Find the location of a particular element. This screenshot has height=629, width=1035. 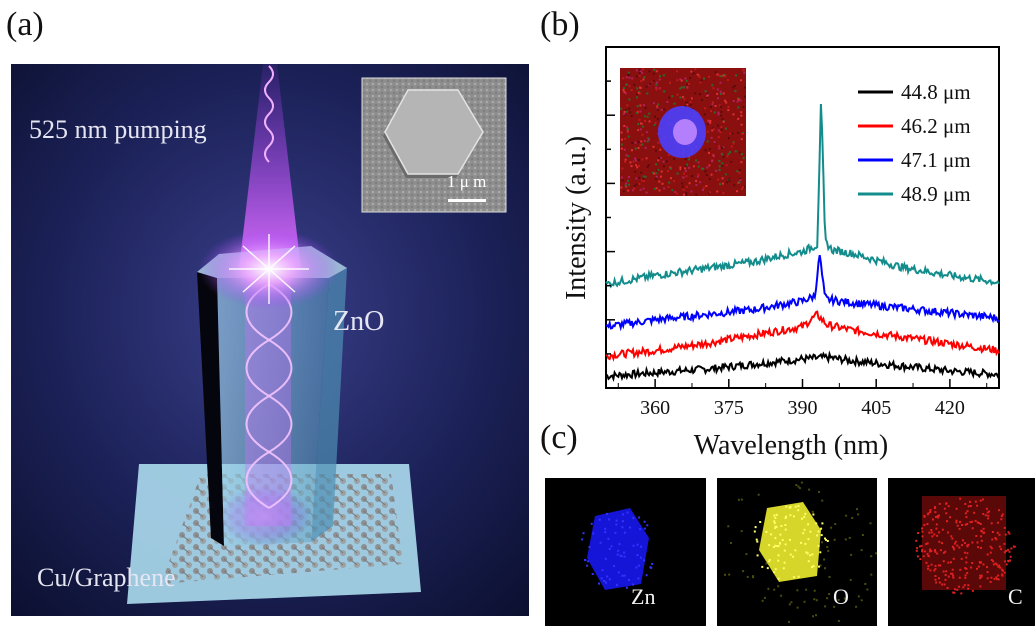

inner-glow is located at coordinates (268, 401).